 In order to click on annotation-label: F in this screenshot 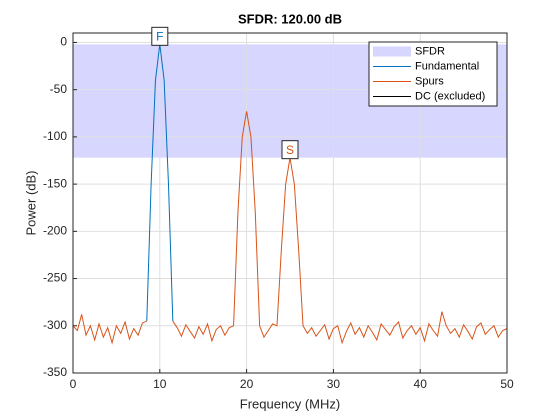, I will do `click(159, 37)`.